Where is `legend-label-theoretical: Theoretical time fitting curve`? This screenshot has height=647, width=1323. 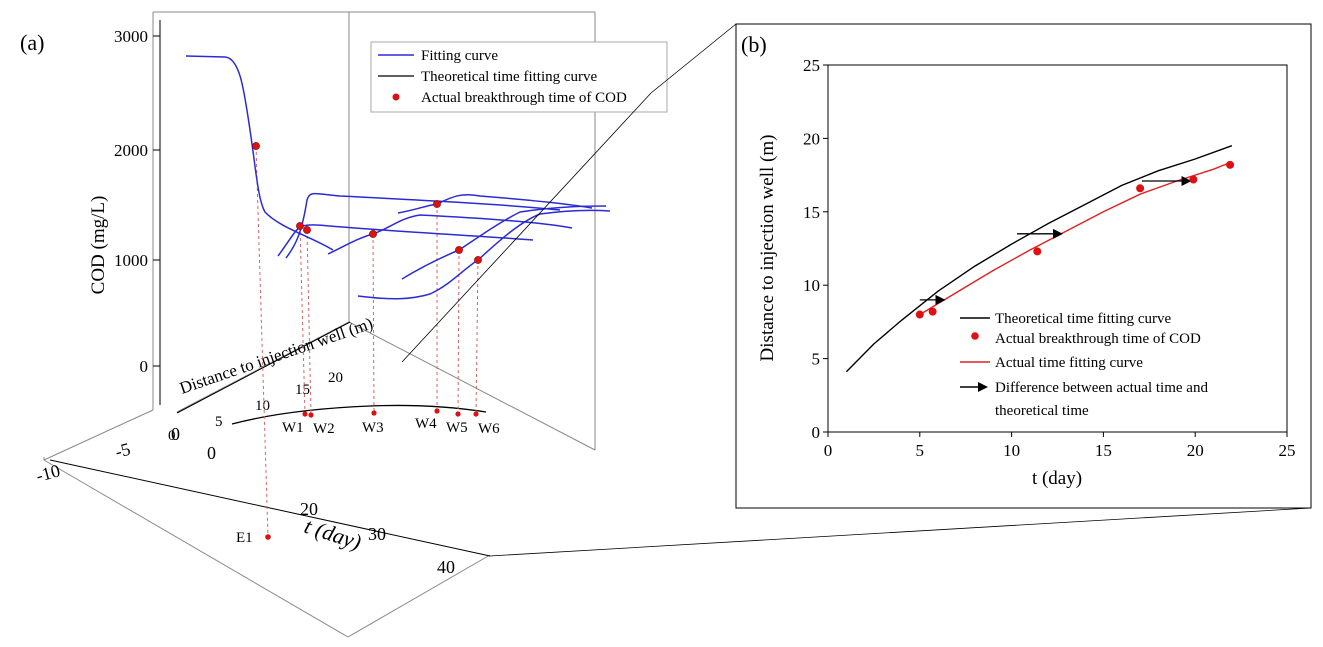 legend-label-theoretical: Theoretical time fitting curve is located at coordinates (509, 77).